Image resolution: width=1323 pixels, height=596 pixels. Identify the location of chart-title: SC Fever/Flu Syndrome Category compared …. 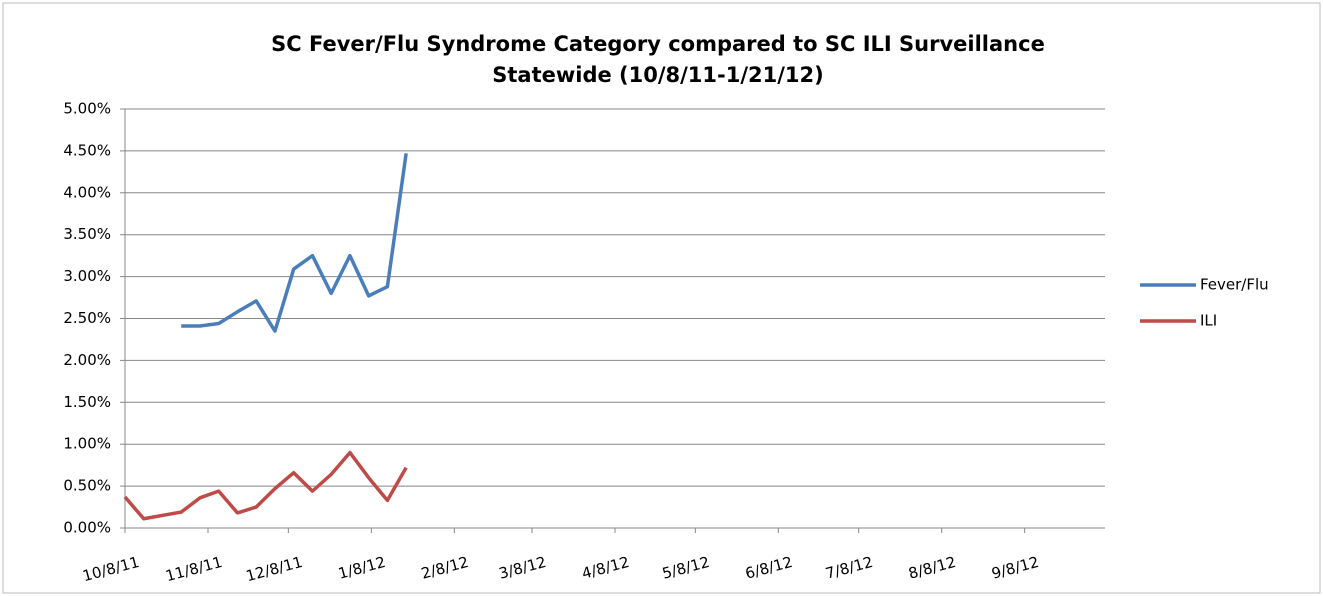
(658, 44).